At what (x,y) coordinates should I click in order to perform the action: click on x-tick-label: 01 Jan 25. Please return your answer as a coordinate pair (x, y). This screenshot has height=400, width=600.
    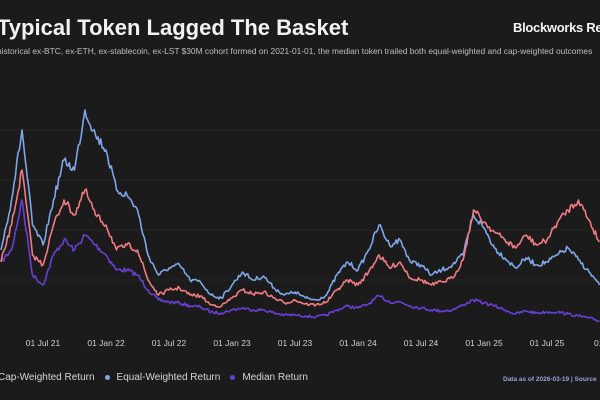
    Looking at the image, I should click on (484, 343).